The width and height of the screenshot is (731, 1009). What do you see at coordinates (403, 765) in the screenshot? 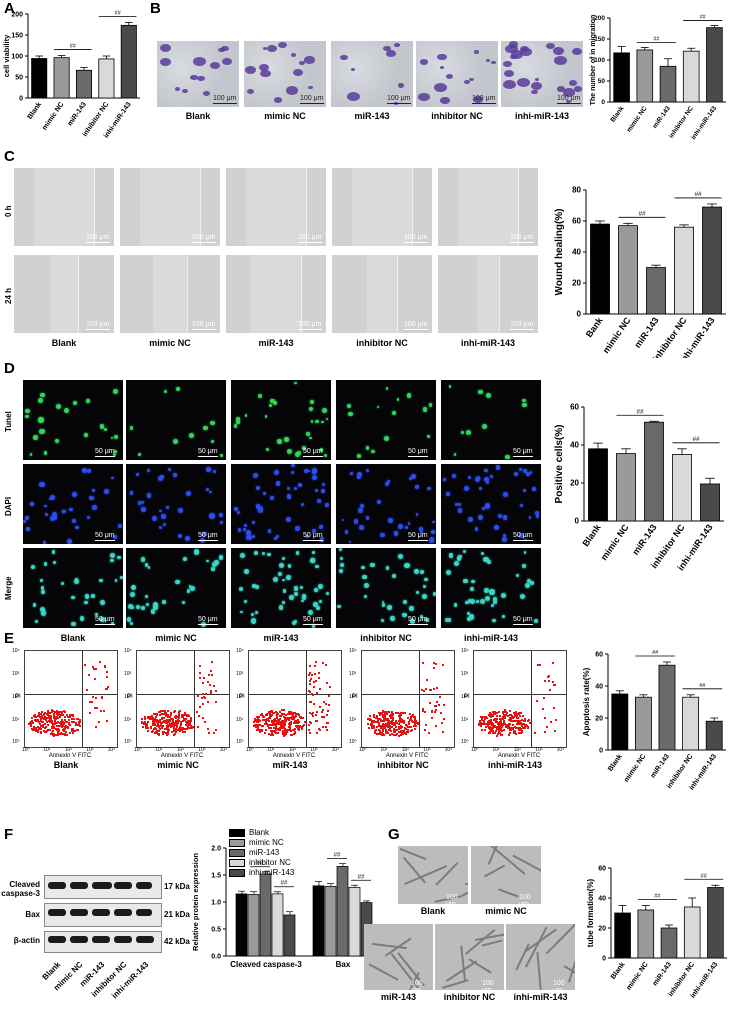
I see `column-label-e: inhibitor NC` at bounding box center [403, 765].